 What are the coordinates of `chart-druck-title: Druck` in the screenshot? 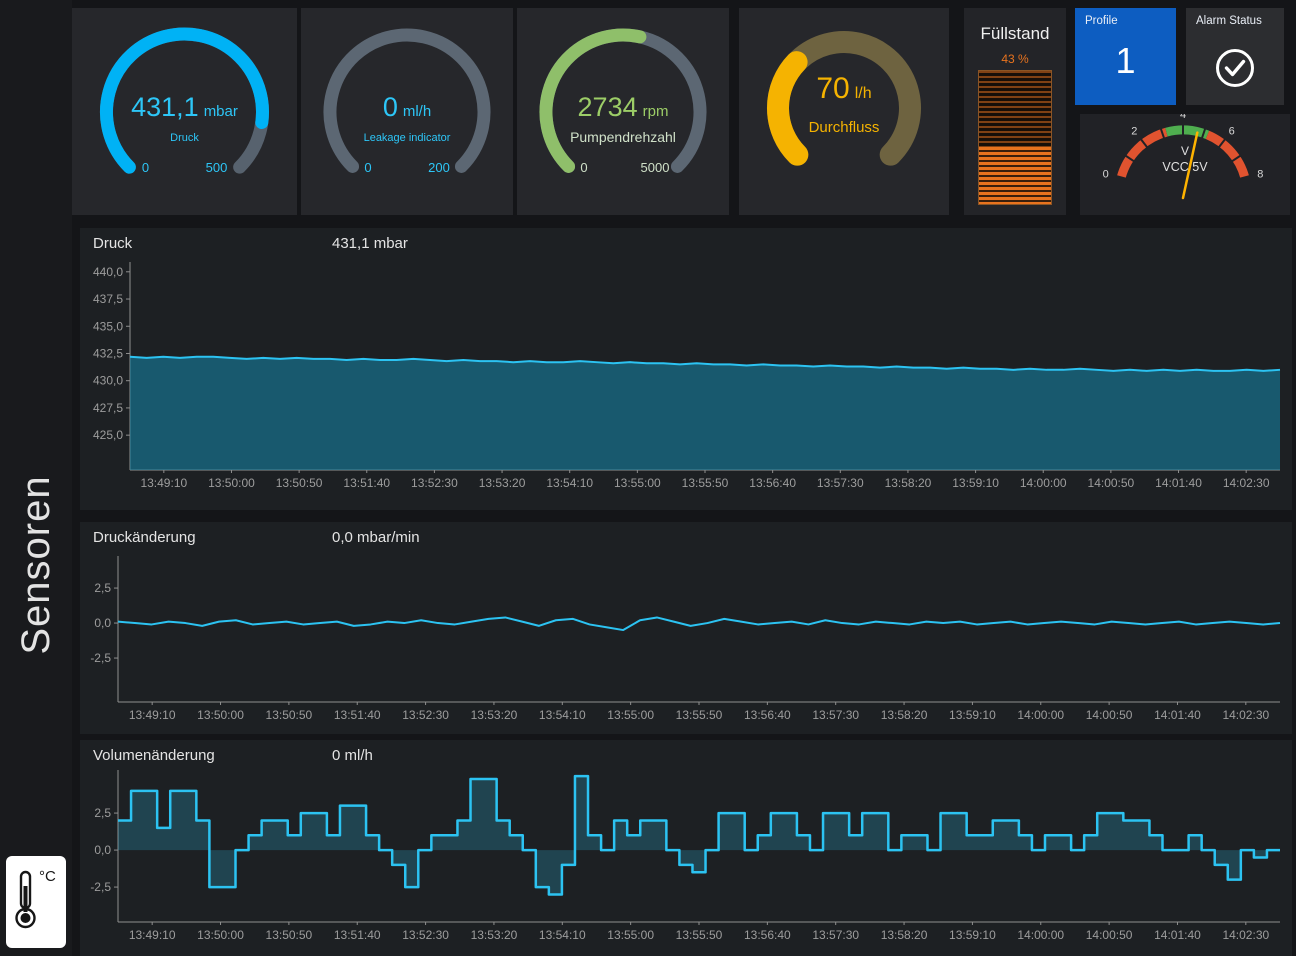 It's located at (113, 243).